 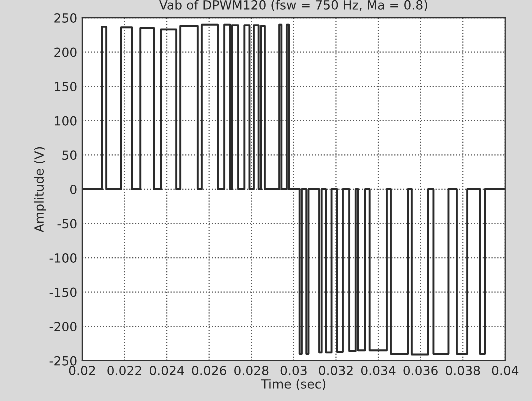 I want to click on y-tick-label: 0, so click(x=73, y=189).